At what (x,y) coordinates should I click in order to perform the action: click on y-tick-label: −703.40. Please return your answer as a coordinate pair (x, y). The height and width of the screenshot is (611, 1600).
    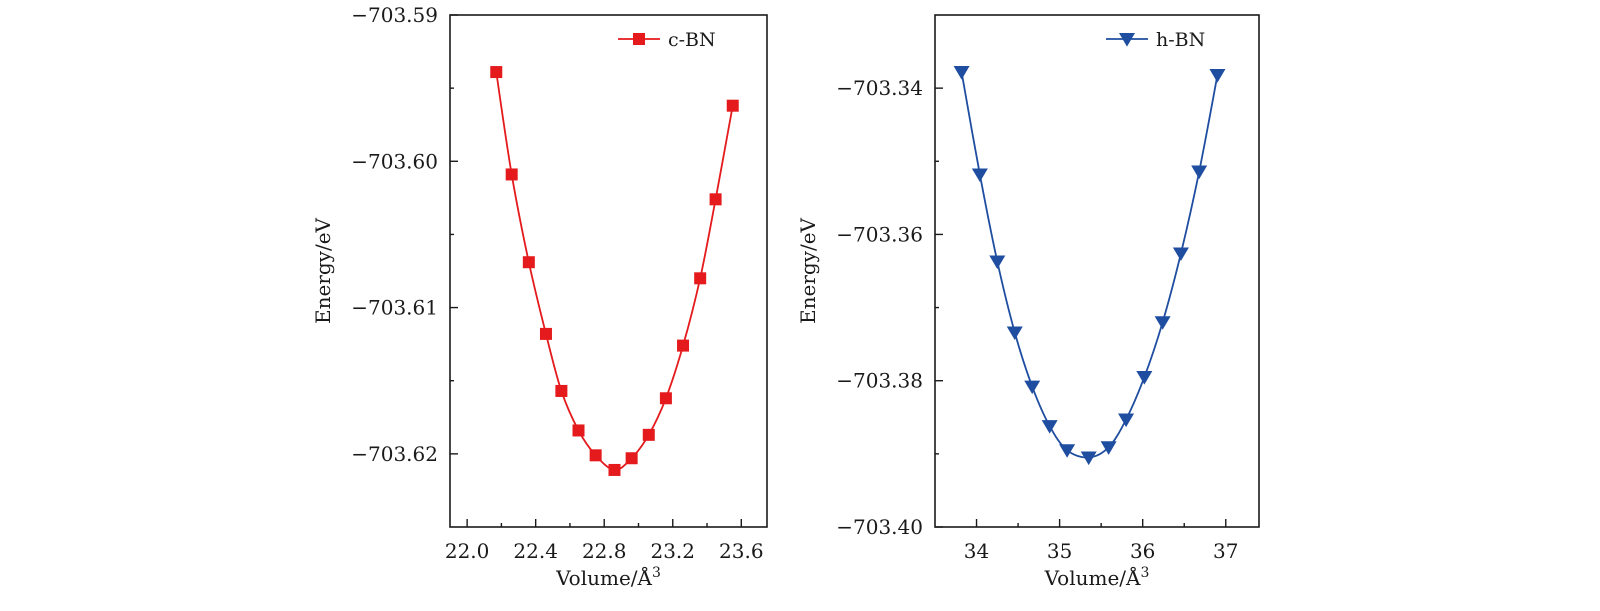
    Looking at the image, I should click on (879, 527).